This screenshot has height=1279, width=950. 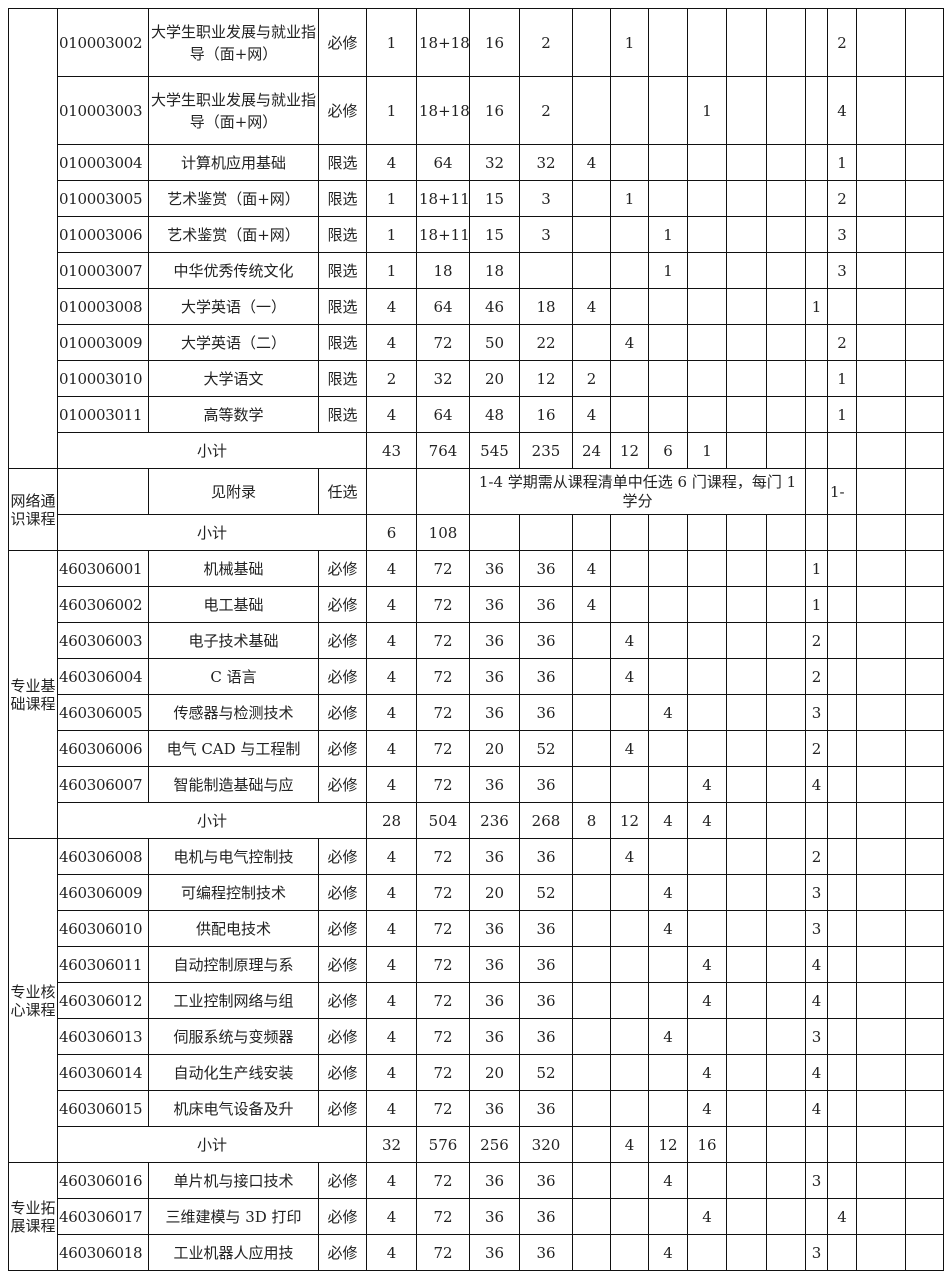 What do you see at coordinates (443, 42) in the screenshot?
I see `hours: 18+18` at bounding box center [443, 42].